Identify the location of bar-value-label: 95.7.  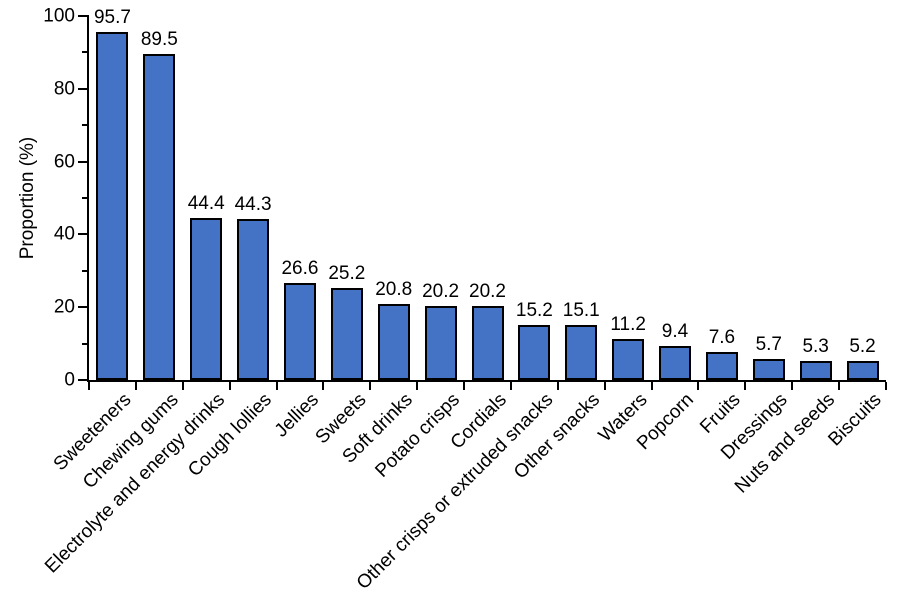
(112, 17).